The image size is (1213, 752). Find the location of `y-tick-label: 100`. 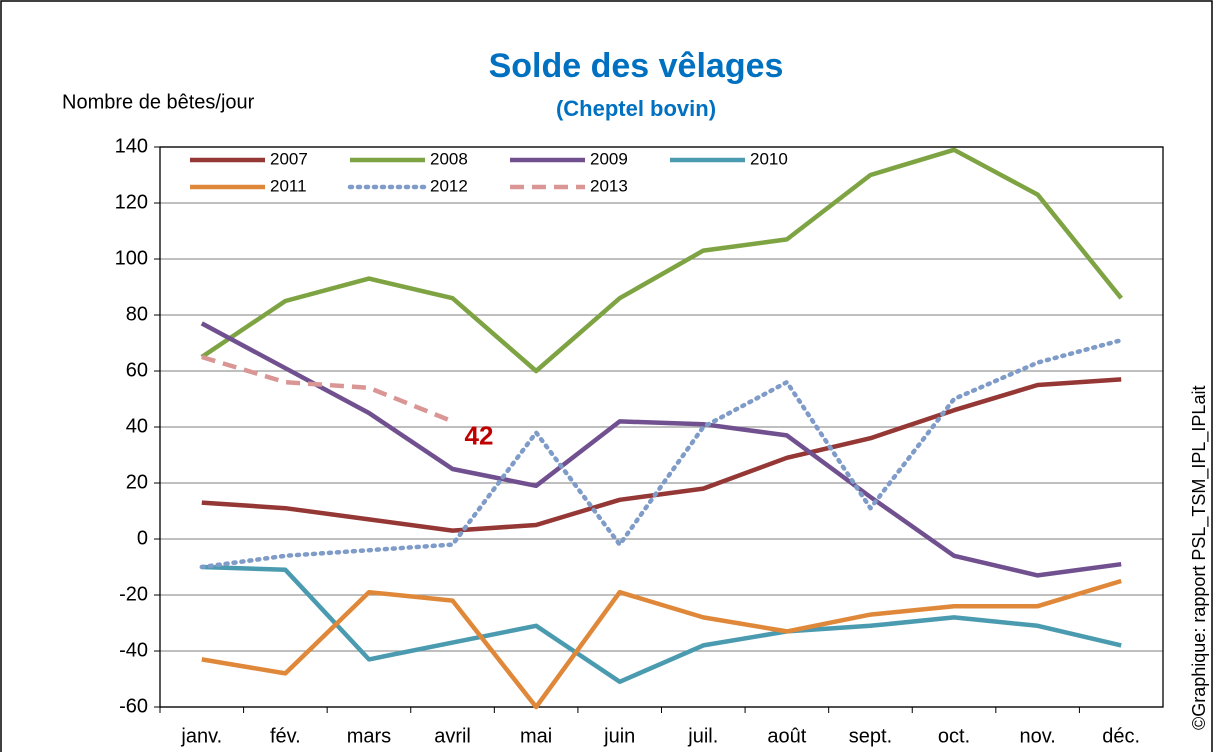

y-tick-label: 100 is located at coordinates (131, 258).